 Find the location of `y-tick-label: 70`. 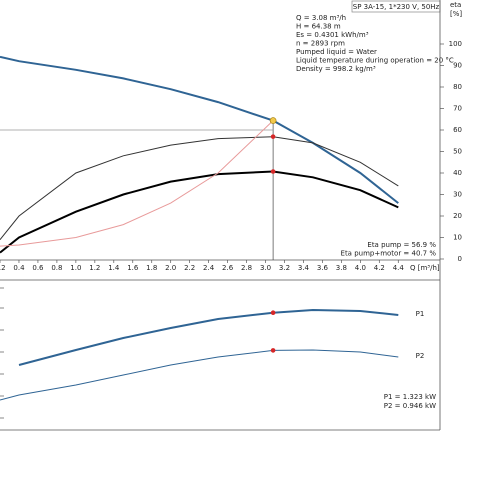

y-tick-label: 70 is located at coordinates (457, 109).